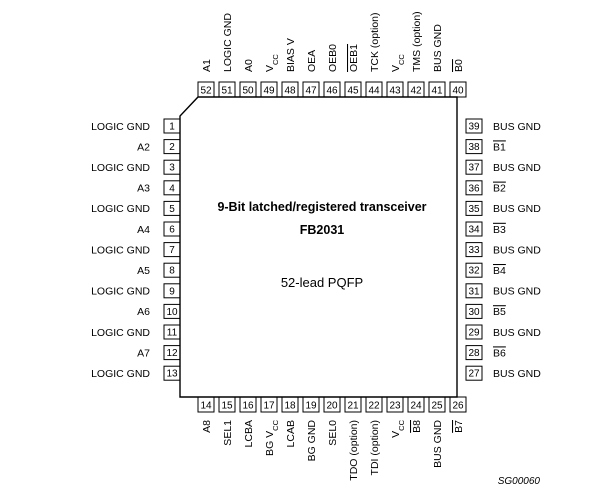  Describe the element at coordinates (143, 230) in the screenshot. I see `pin-label-6: A4` at that location.